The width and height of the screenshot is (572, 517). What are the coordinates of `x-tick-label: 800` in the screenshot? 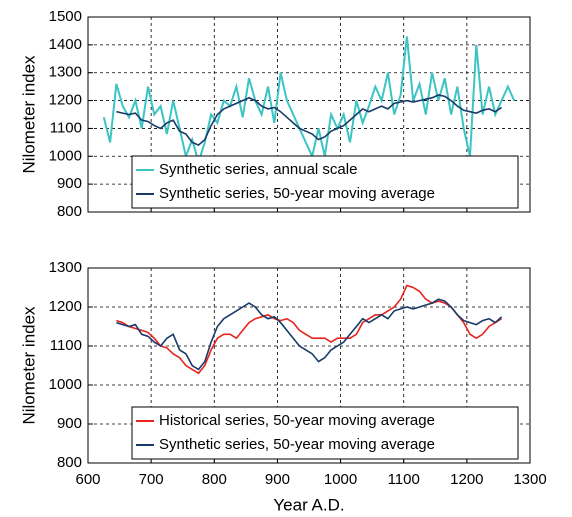 It's located at (214, 479).